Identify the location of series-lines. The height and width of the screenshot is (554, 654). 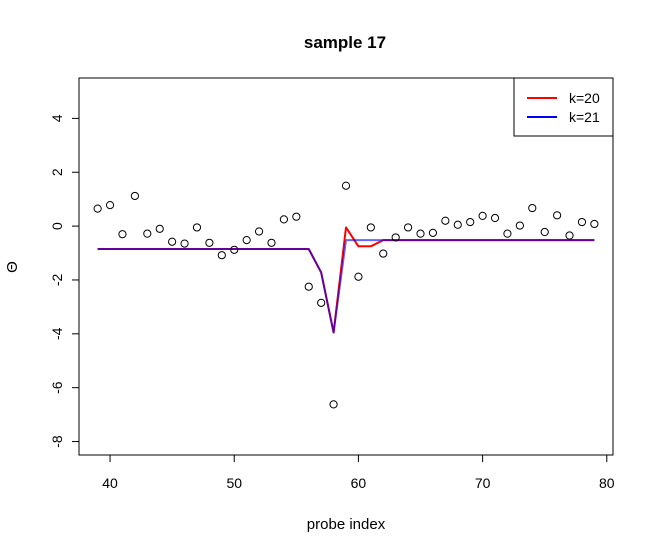
(346, 280).